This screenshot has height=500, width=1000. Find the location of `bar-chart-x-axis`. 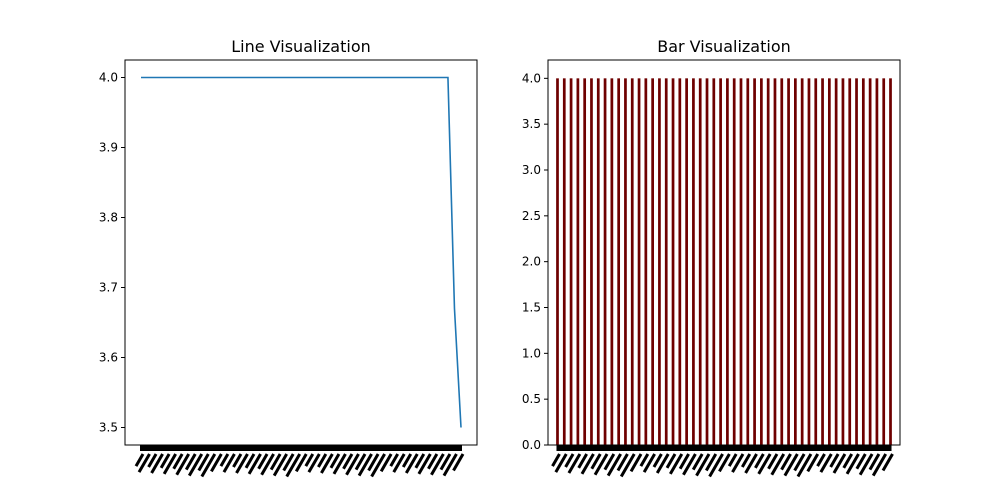

bar-chart-x-axis is located at coordinates (722, 461).